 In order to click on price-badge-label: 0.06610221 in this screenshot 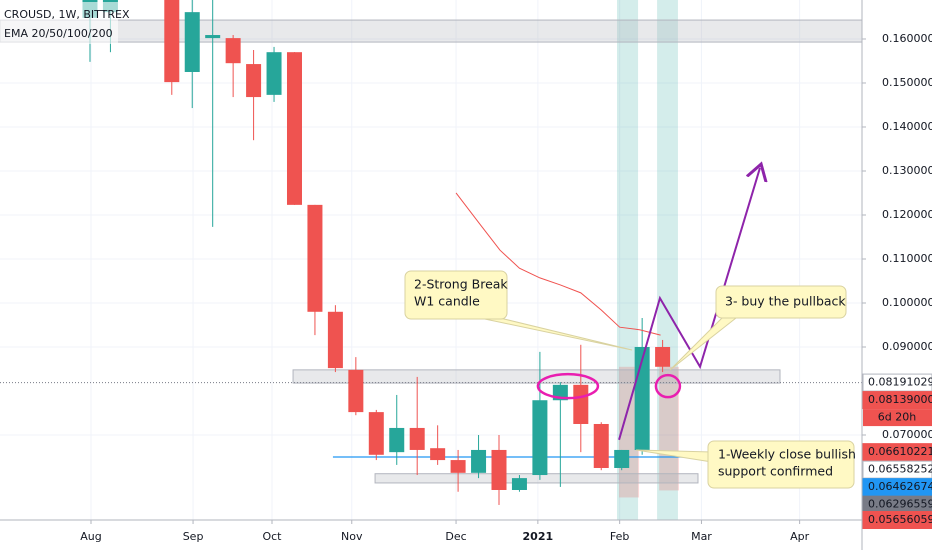, I will do `click(900, 451)`.